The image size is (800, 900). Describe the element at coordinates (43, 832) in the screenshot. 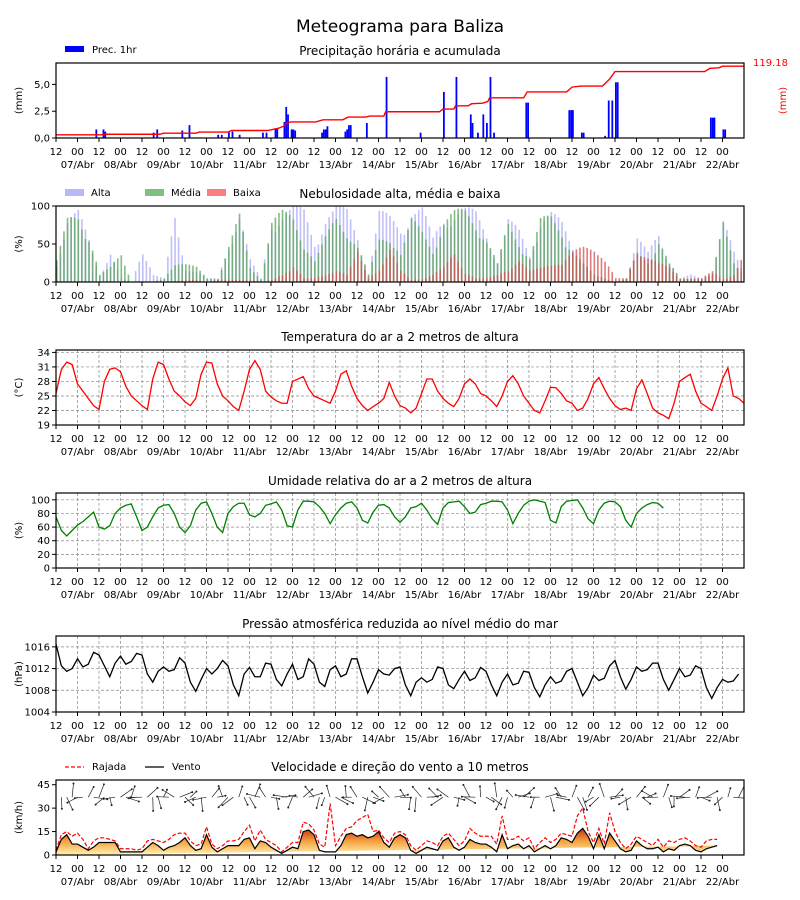

I see `y-tick-label: 15` at that location.